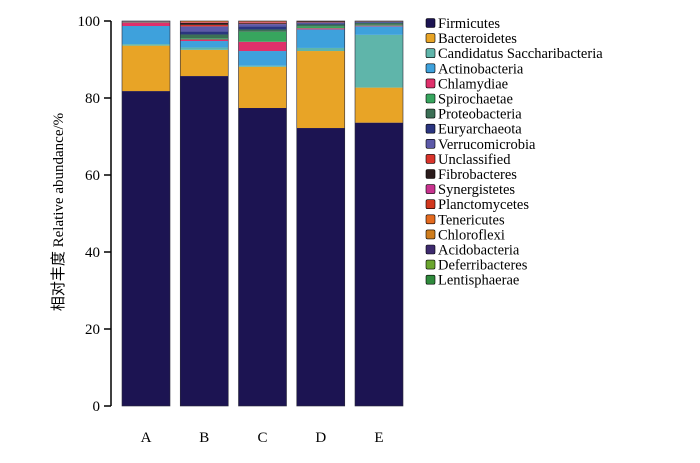 This screenshot has height=463, width=700. I want to click on bar-A-actinobacteria, so click(146, 35).